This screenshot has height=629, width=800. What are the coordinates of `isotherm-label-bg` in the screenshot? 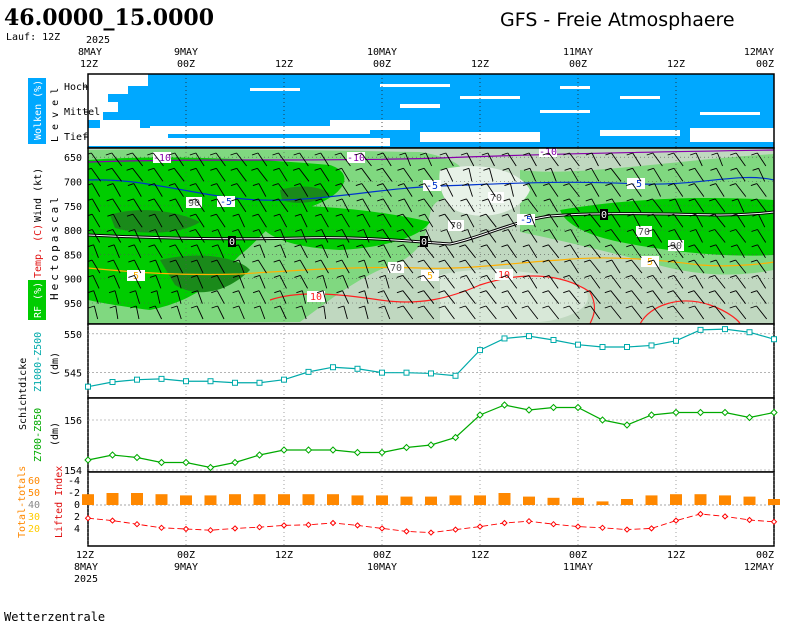 It's located at (604, 214).